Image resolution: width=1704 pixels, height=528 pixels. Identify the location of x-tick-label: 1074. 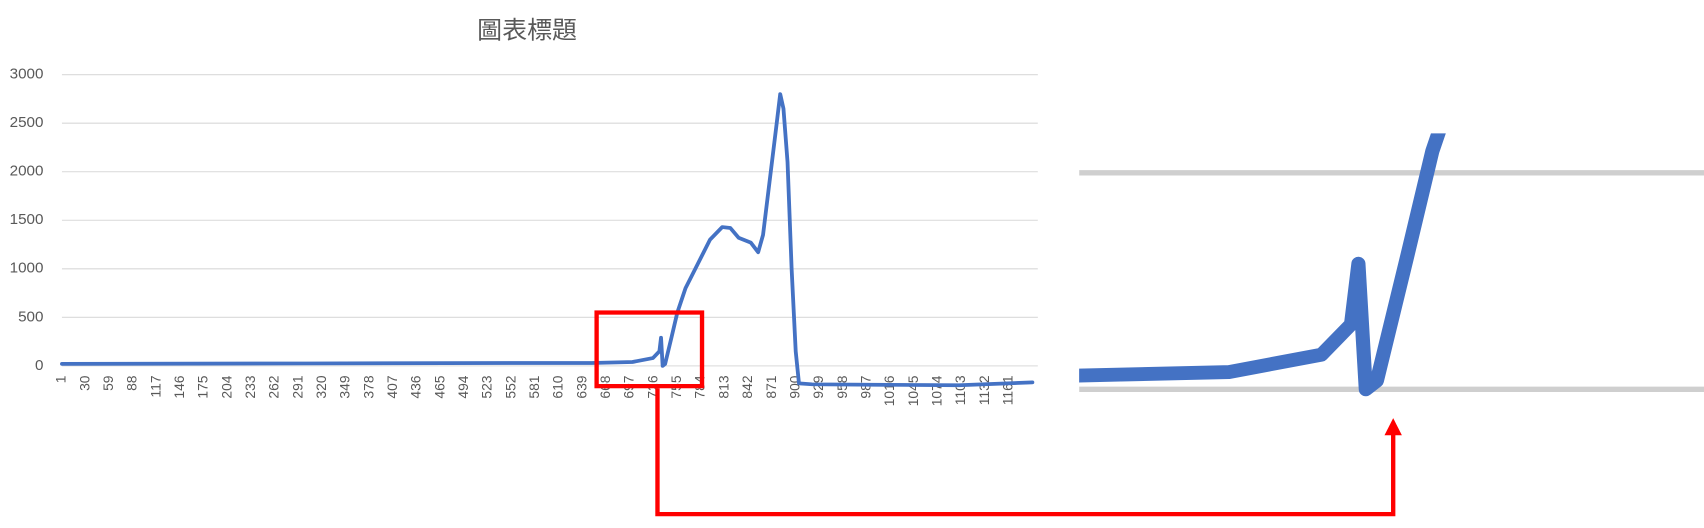
(936, 390).